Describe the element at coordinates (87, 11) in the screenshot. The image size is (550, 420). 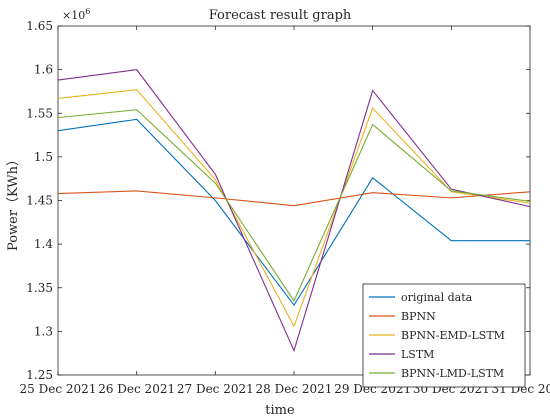
I see `y-exponent-power: 6` at that location.